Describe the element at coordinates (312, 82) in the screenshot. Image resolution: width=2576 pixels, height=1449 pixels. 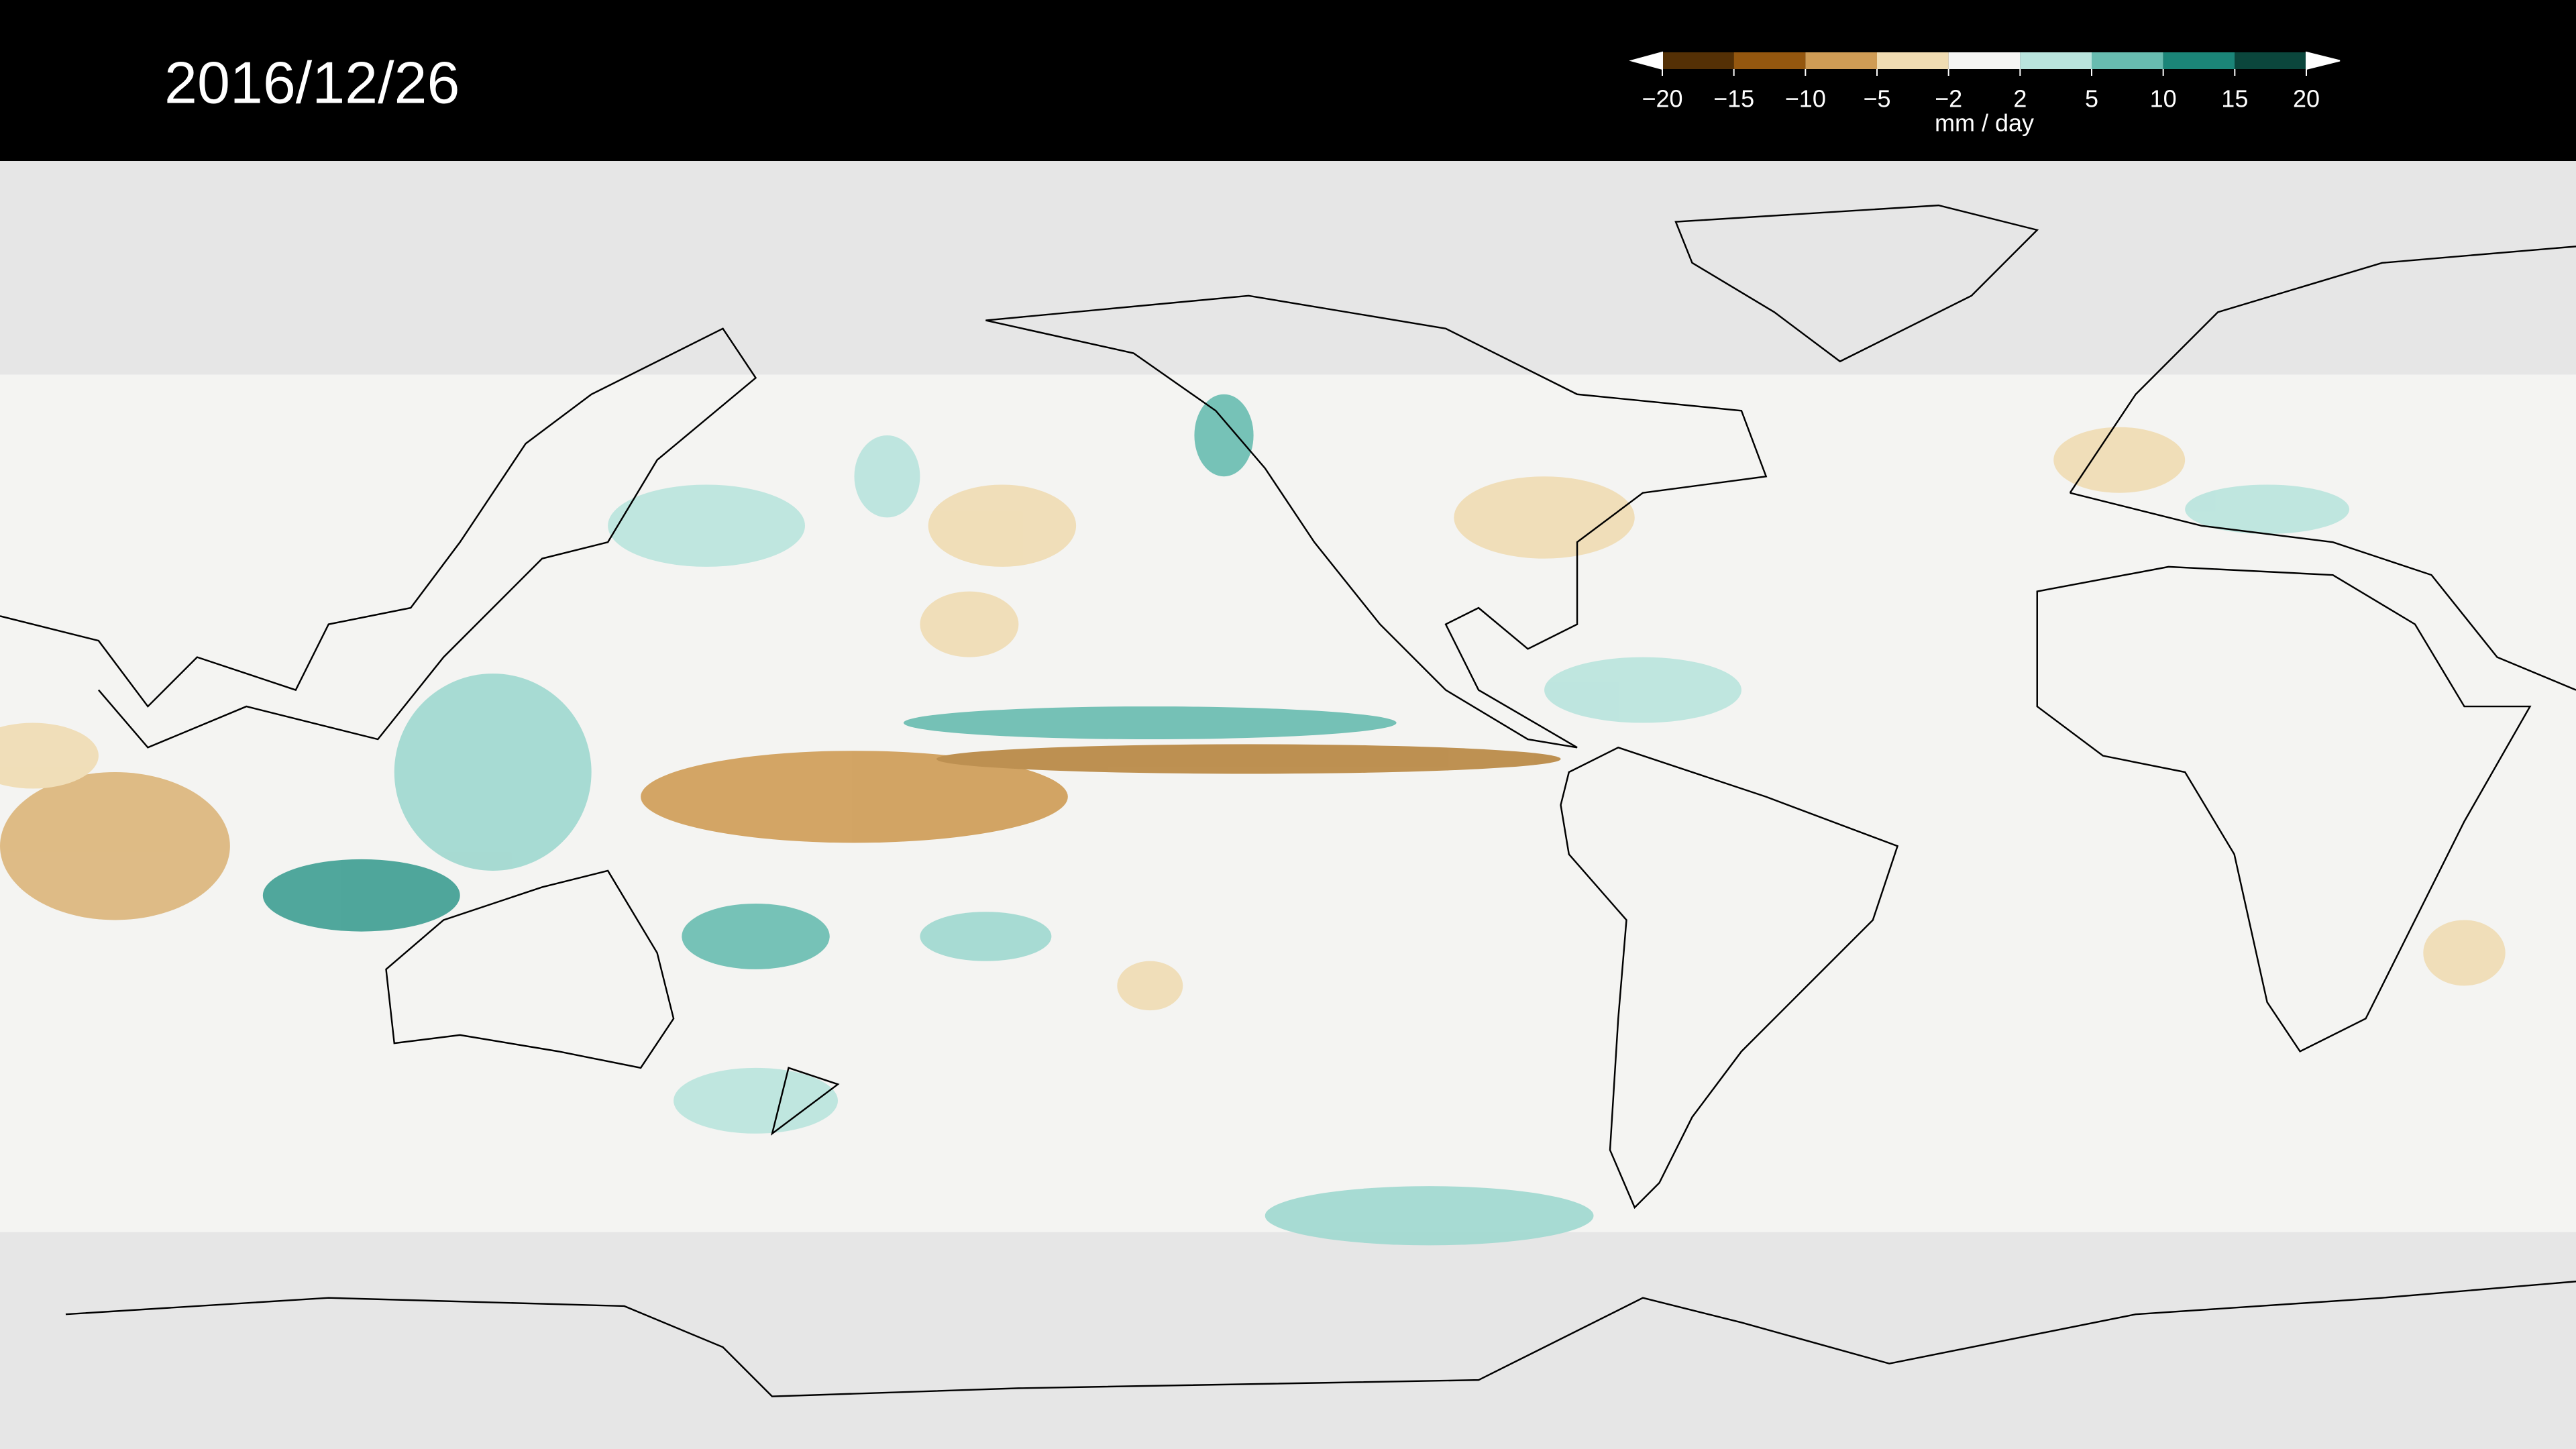
I see `date-title: 2016/12/26` at that location.